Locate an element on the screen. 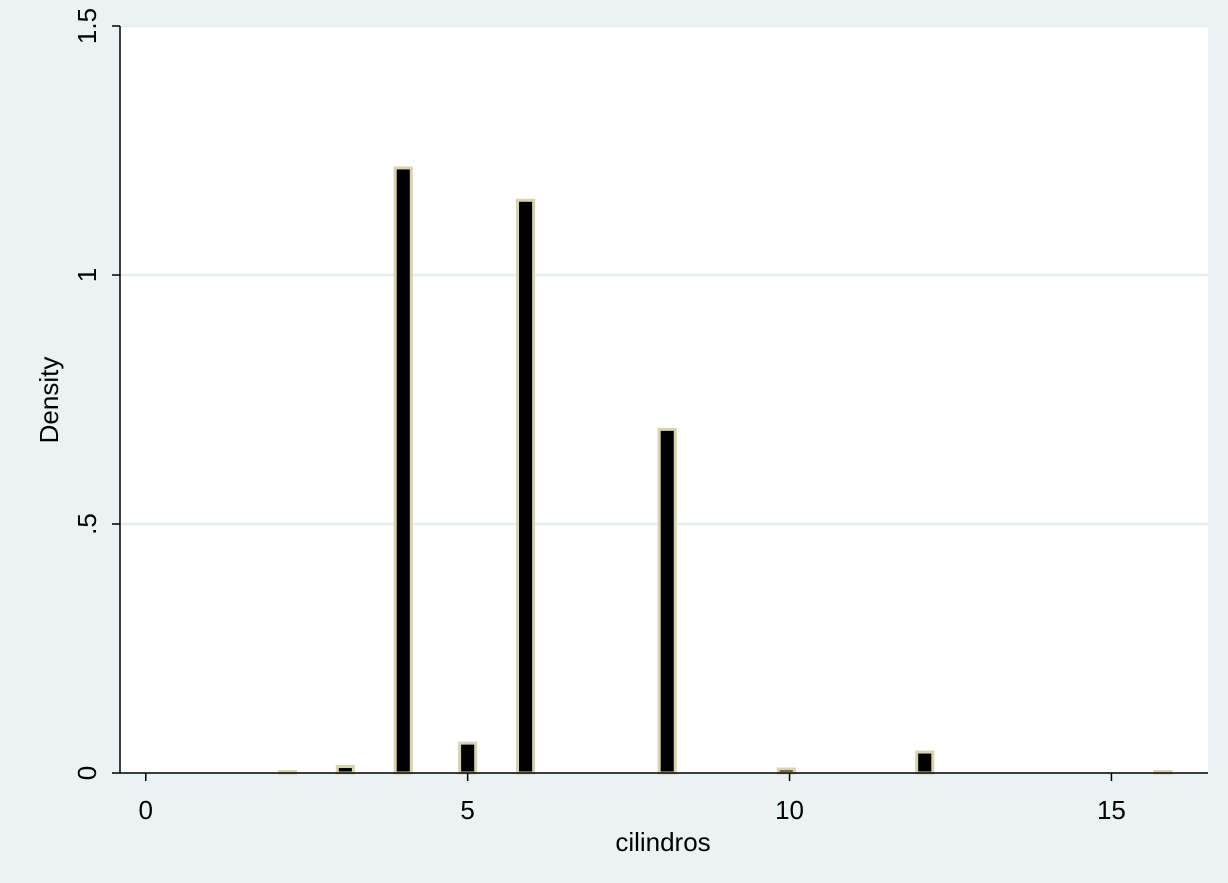 The image size is (1228, 883). x-tick-label: 10 is located at coordinates (789, 810).